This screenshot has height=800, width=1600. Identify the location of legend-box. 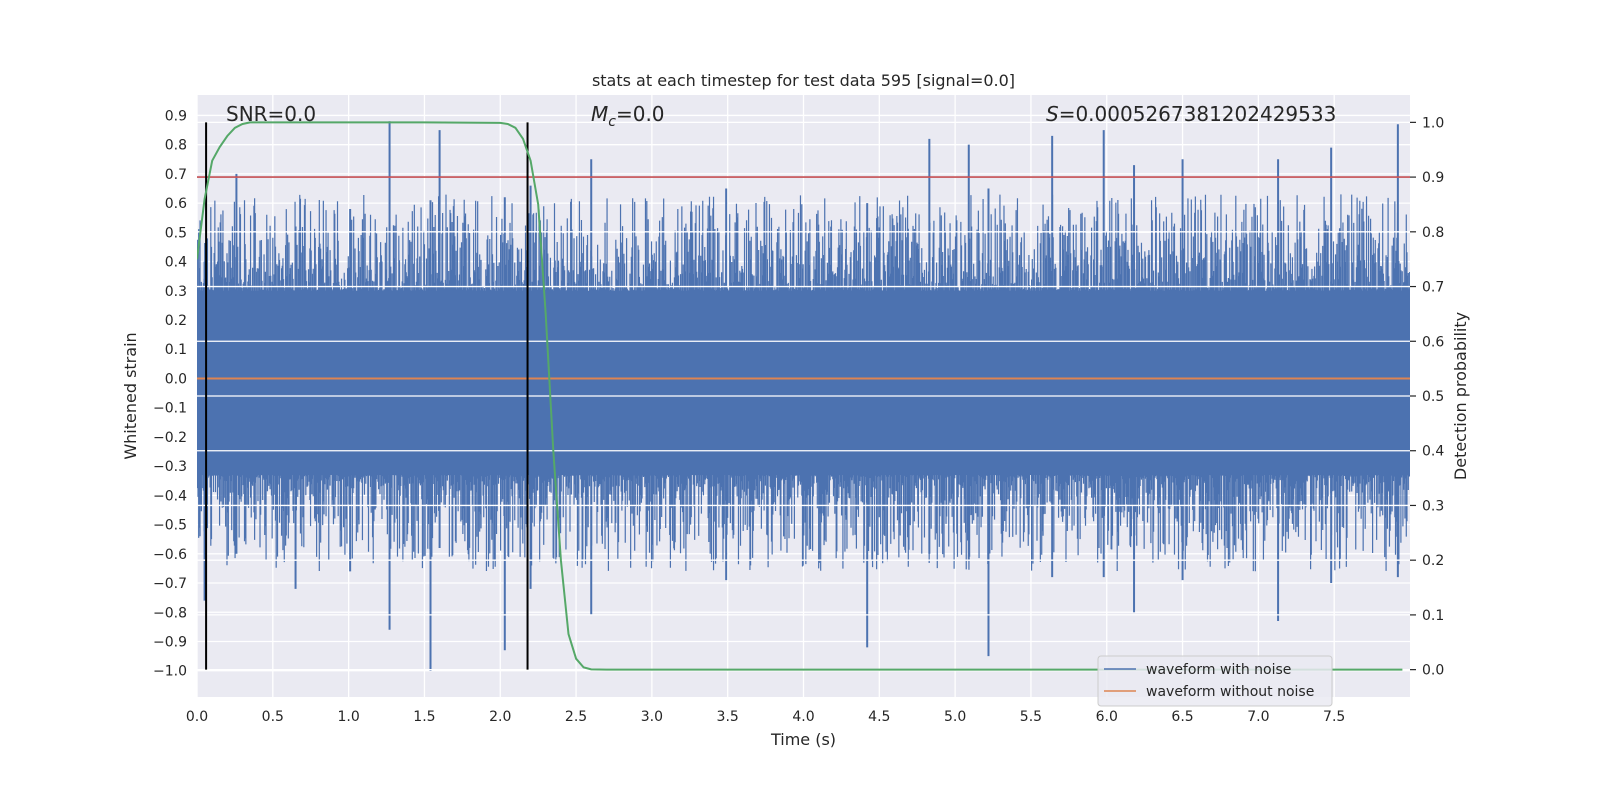
(1215, 681).